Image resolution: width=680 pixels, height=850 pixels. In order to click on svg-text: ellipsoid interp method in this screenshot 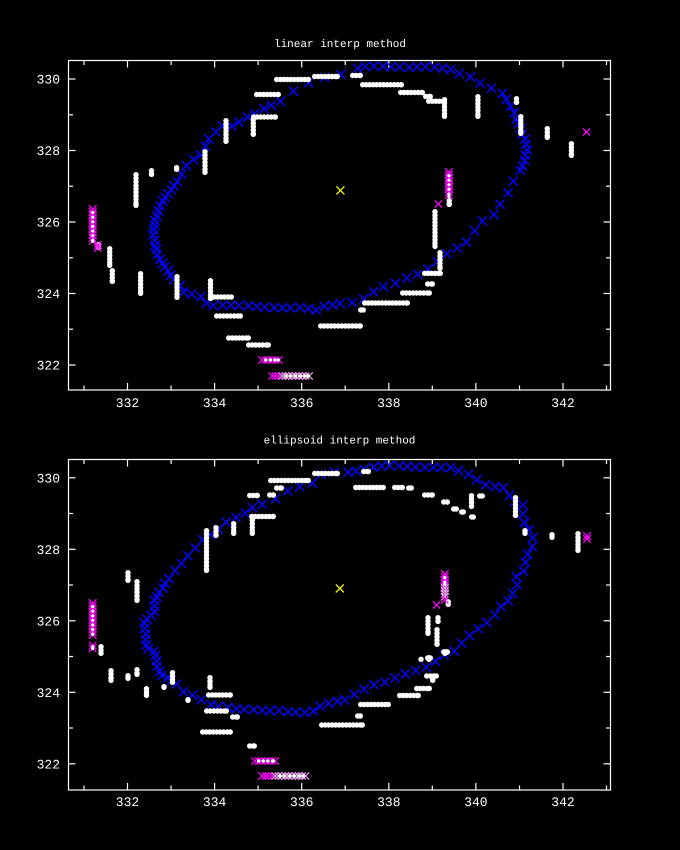, I will do `click(340, 442)`.